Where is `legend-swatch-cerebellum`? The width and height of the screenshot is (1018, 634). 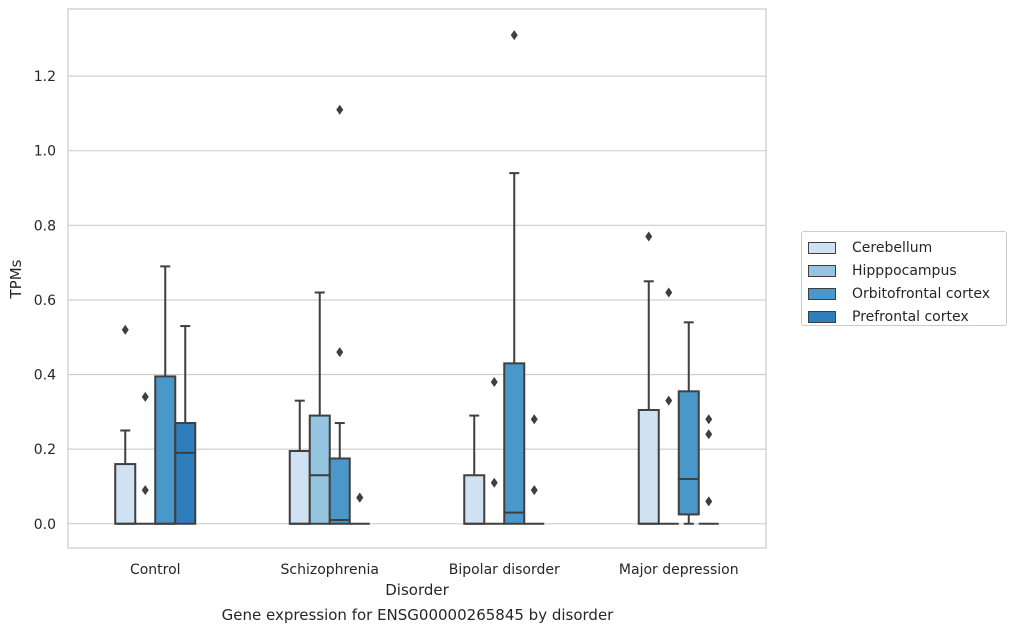 legend-swatch-cerebellum is located at coordinates (822, 247).